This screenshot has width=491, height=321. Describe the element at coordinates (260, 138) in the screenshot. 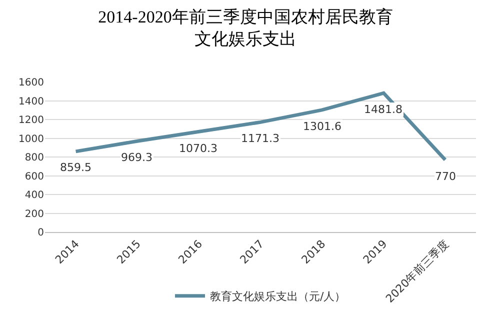

I see `data-label: 1171.3` at that location.